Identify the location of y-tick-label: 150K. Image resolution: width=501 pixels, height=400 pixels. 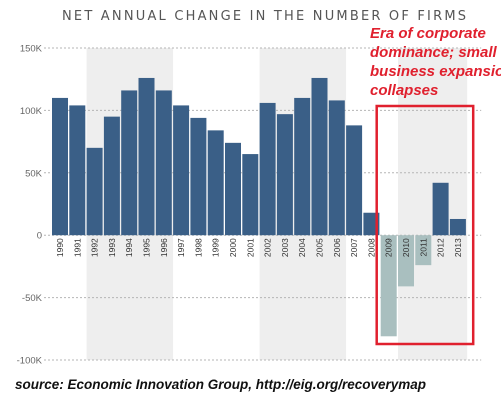
(31, 49).